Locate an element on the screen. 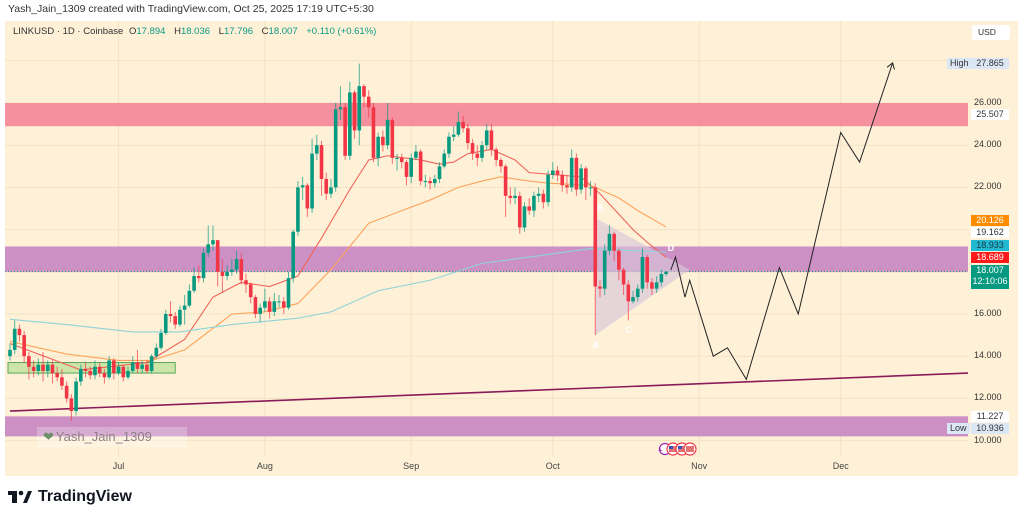 This screenshot has width=1024, height=521. high-label: H is located at coordinates (177, 31).